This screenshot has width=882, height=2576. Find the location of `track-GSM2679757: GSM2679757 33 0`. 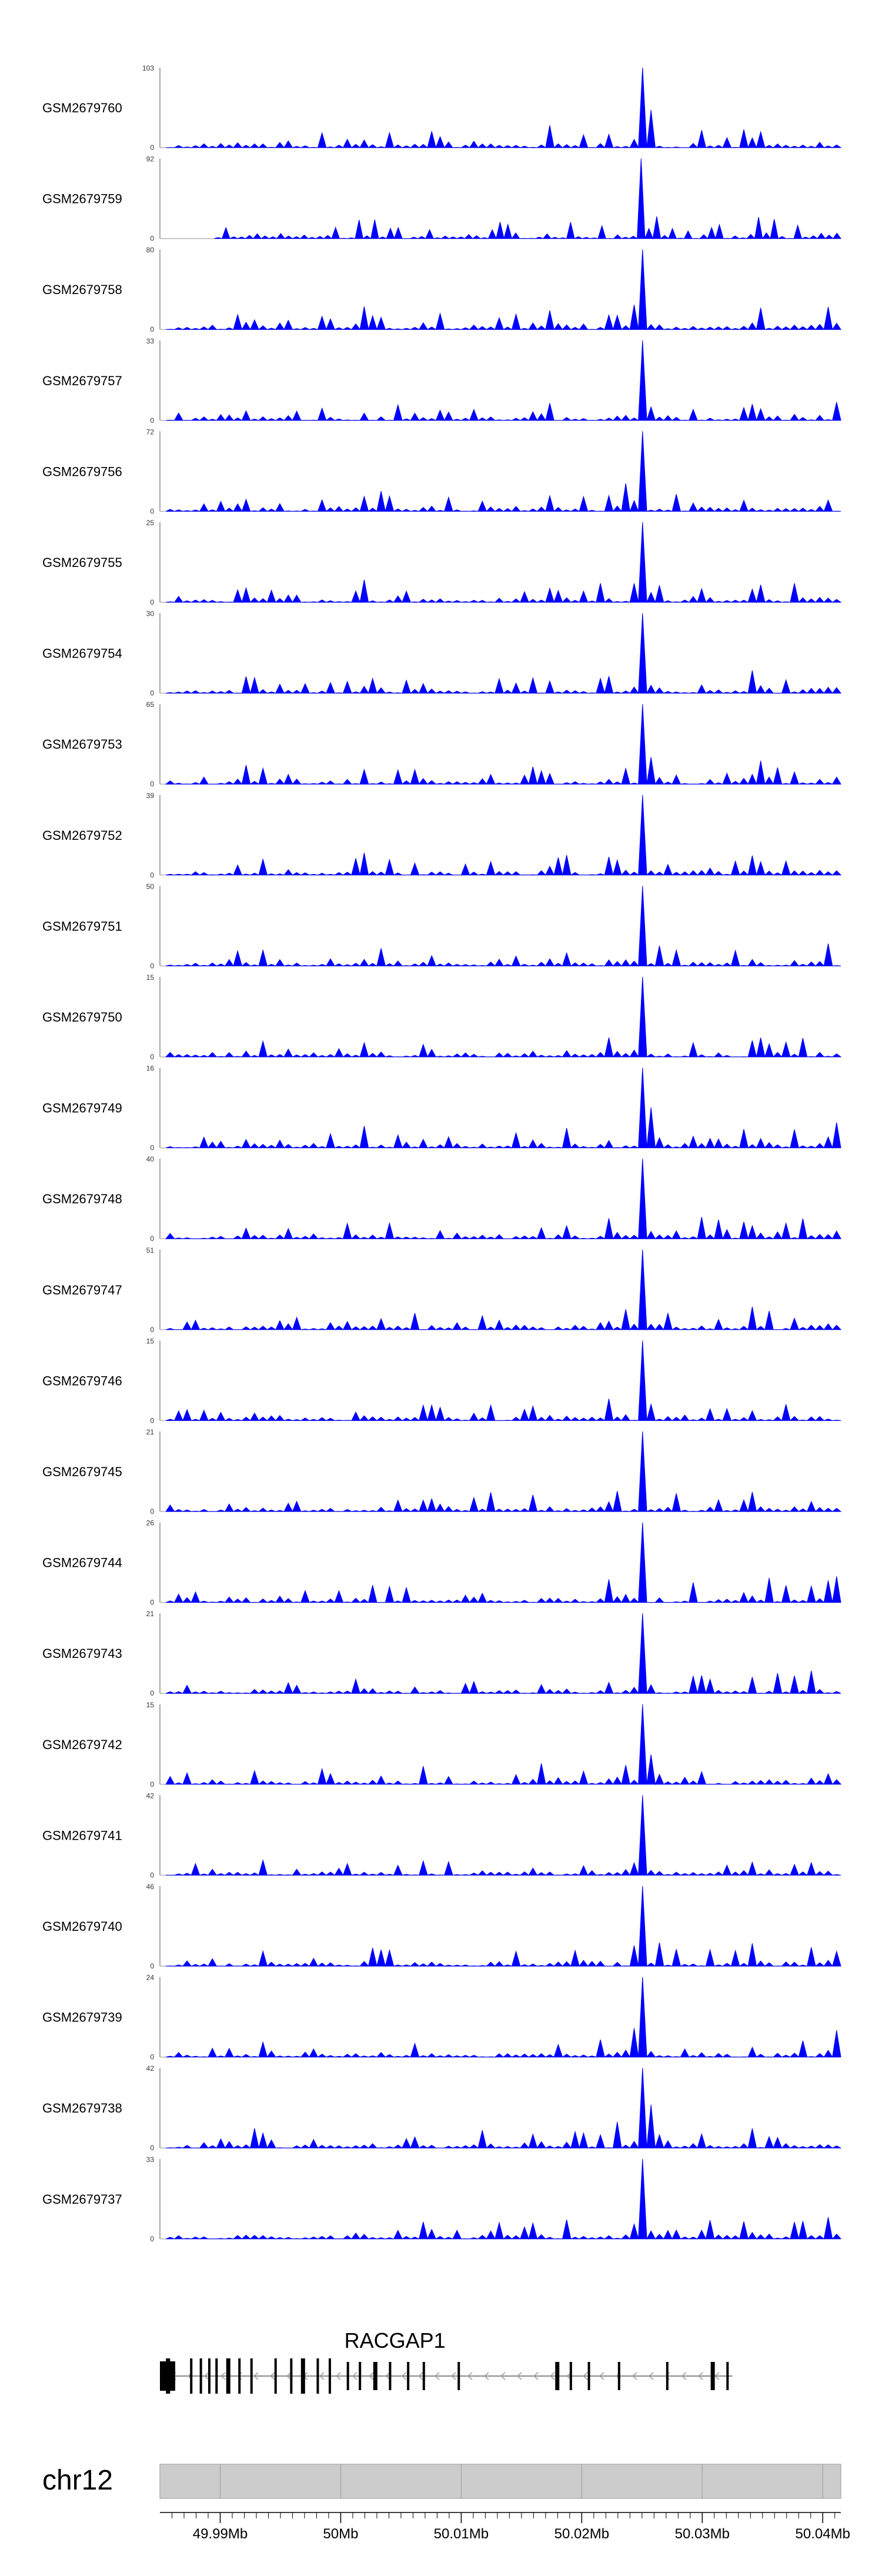

track-GSM2679757: GSM2679757 33 0 is located at coordinates (441, 381).